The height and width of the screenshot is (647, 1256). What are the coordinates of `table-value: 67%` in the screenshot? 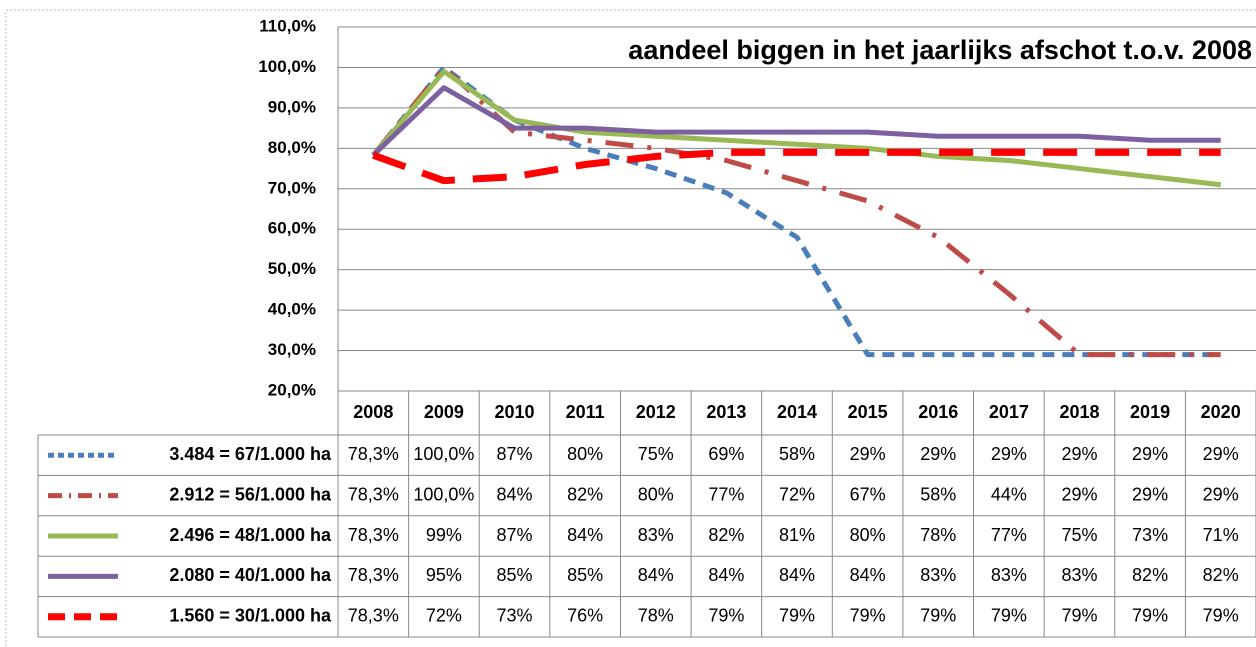 It's located at (868, 494).